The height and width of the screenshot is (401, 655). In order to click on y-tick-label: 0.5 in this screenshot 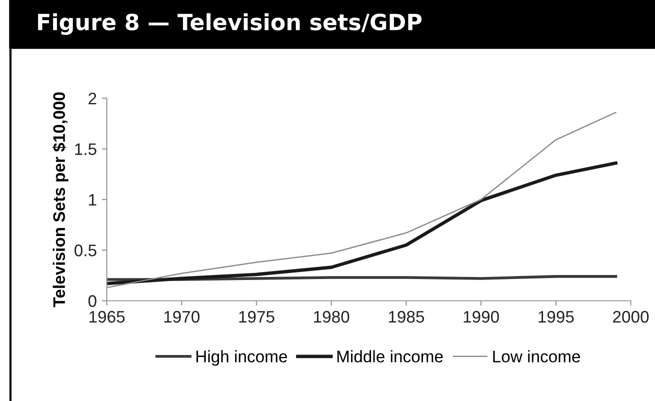, I will do `click(85, 250)`.